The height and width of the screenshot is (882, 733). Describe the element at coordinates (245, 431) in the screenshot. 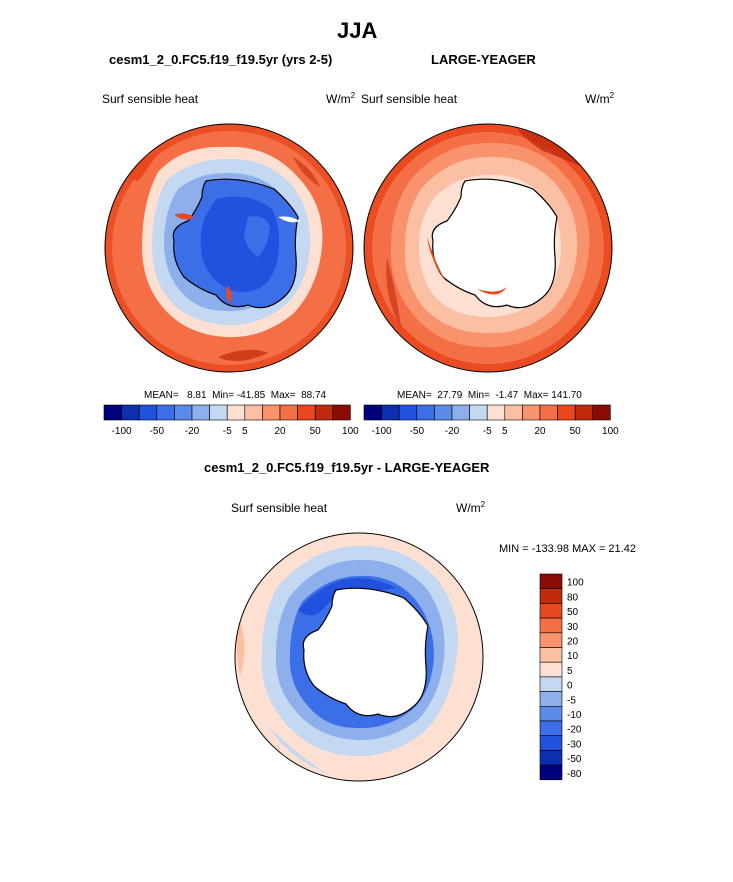

I see `left-colorbar-tick-label: 5` at that location.